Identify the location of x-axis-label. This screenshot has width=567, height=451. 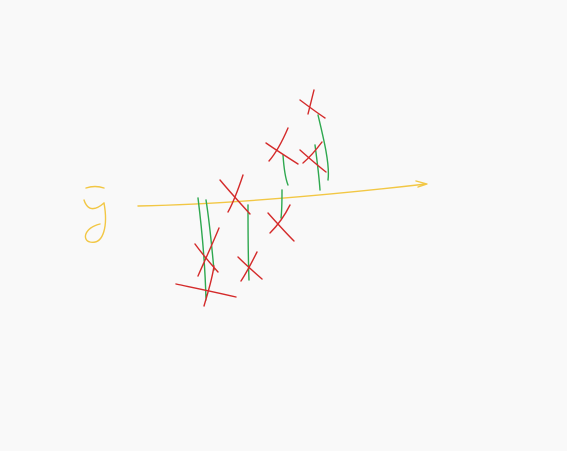
(475, 400).